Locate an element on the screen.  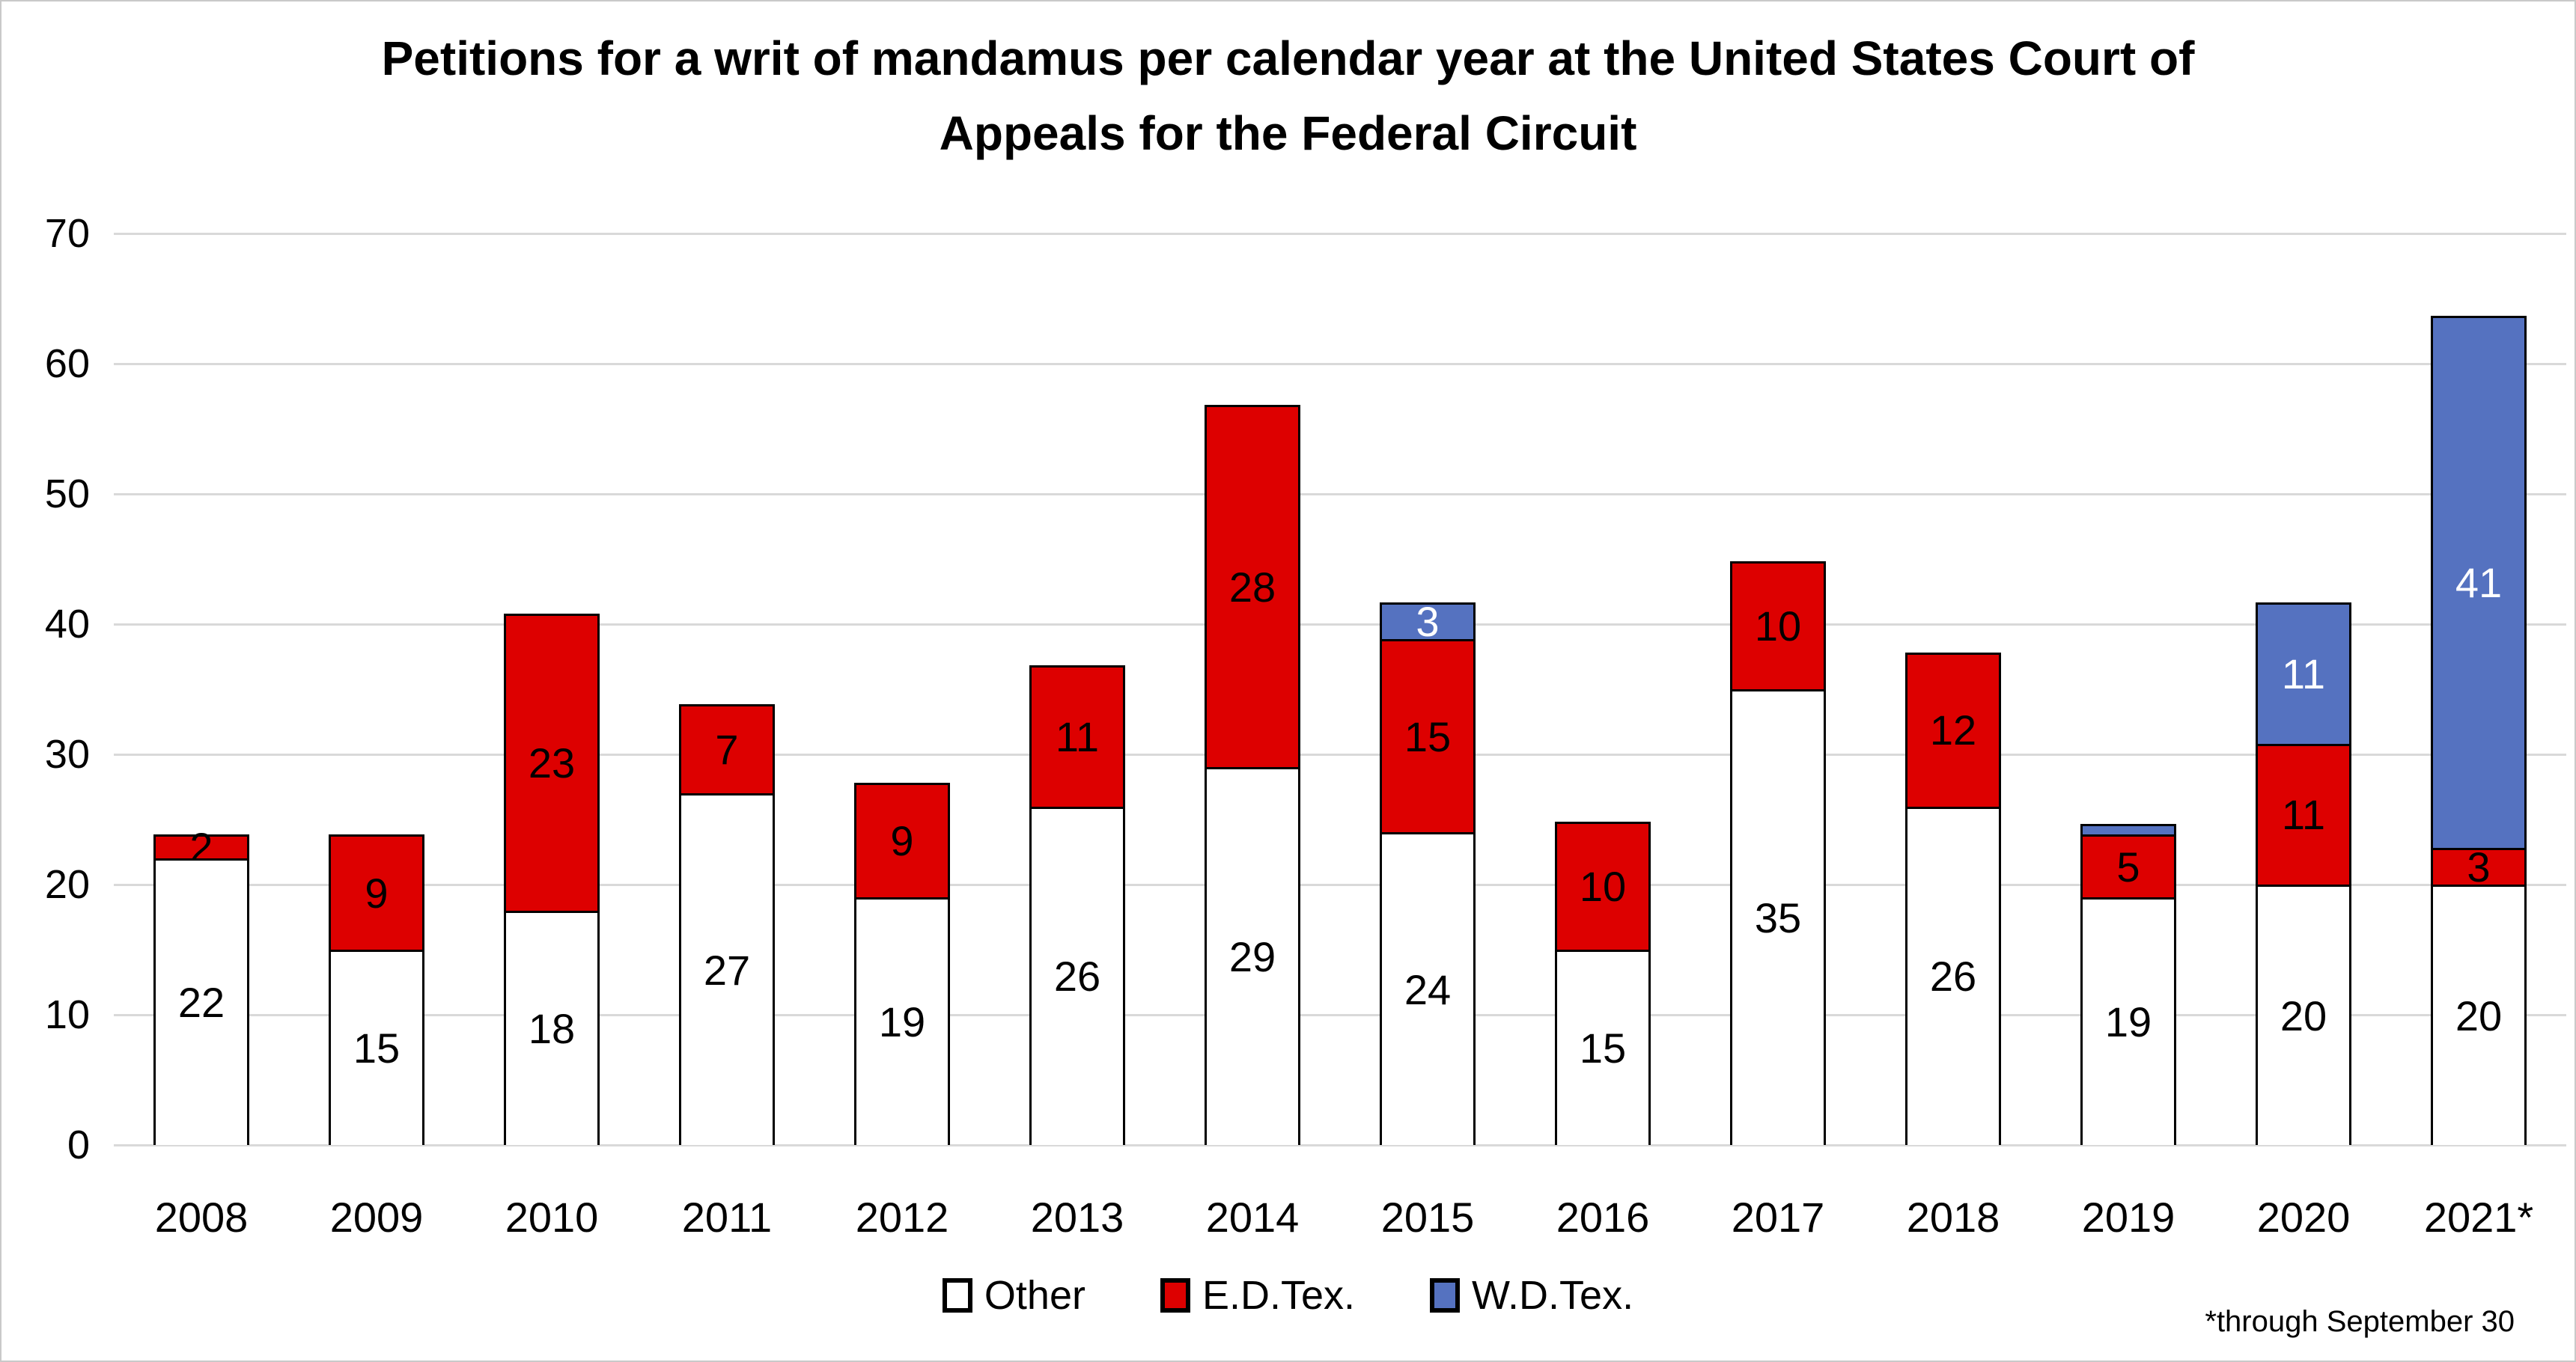
bar-segment-wdtex: 3 is located at coordinates (1428, 622).